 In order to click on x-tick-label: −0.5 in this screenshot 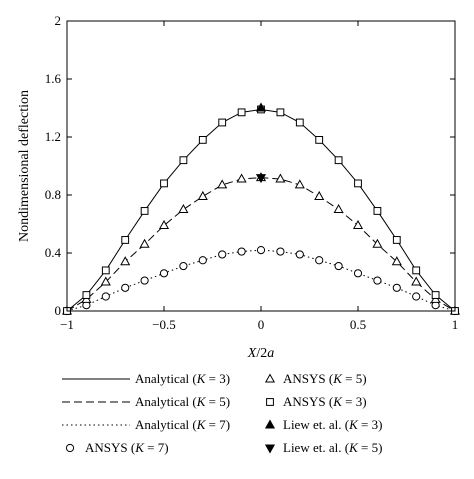, I will do `click(164, 324)`.